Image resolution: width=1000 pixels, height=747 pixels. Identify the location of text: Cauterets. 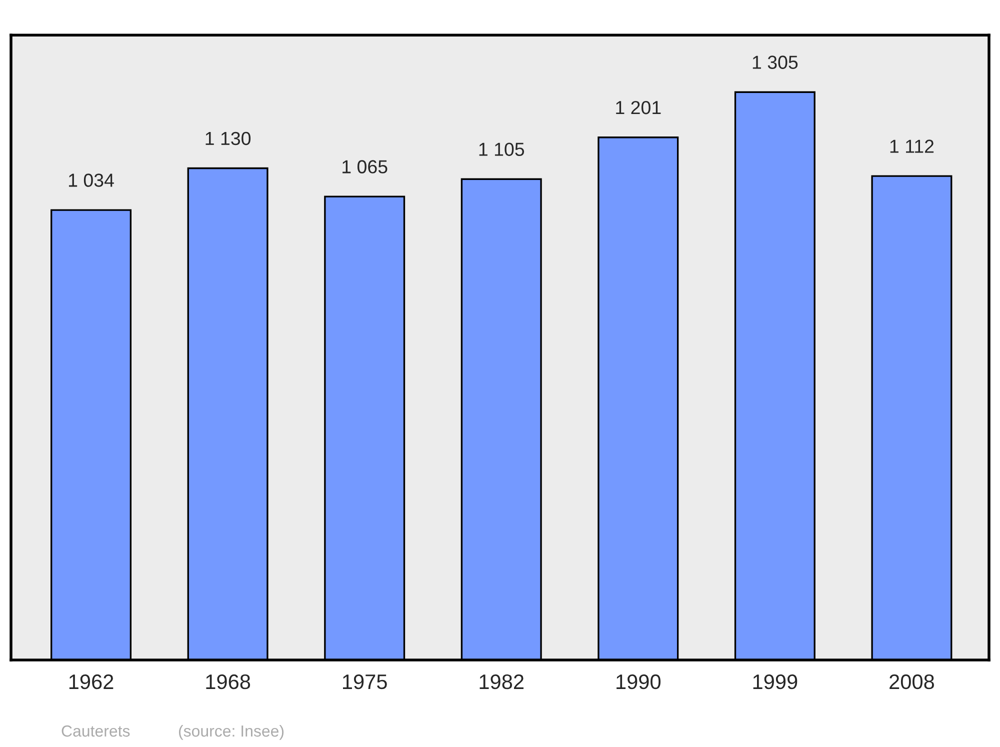
(96, 731).